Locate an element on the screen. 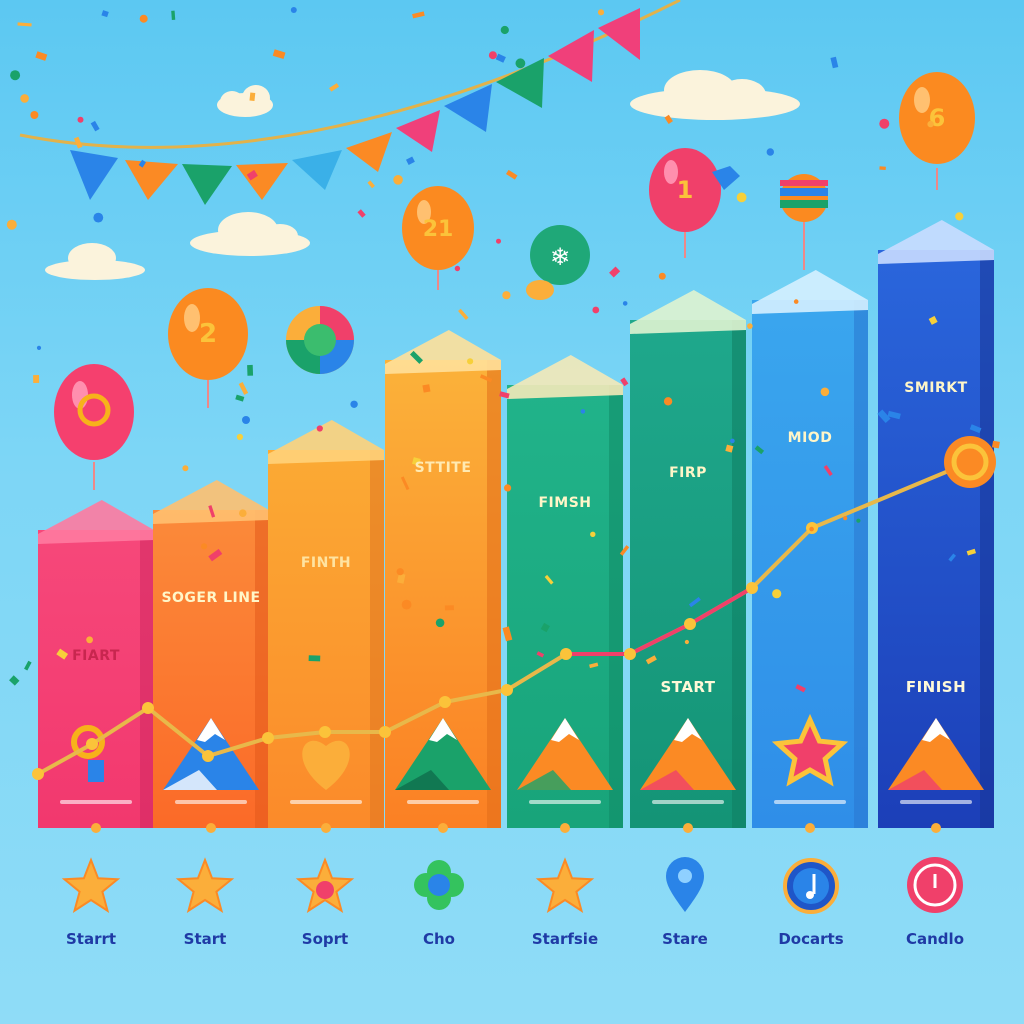  balloon: 1 is located at coordinates (694, 203).